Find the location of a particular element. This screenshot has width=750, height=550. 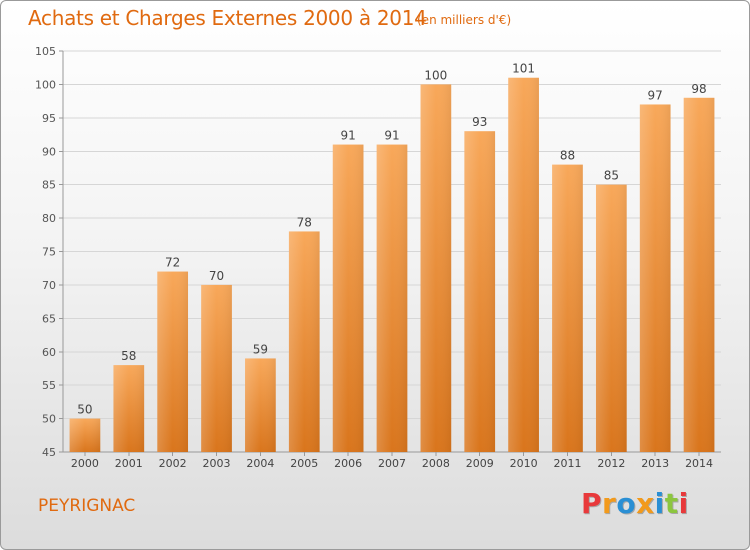

x-tick-label: 2011 is located at coordinates (567, 463).